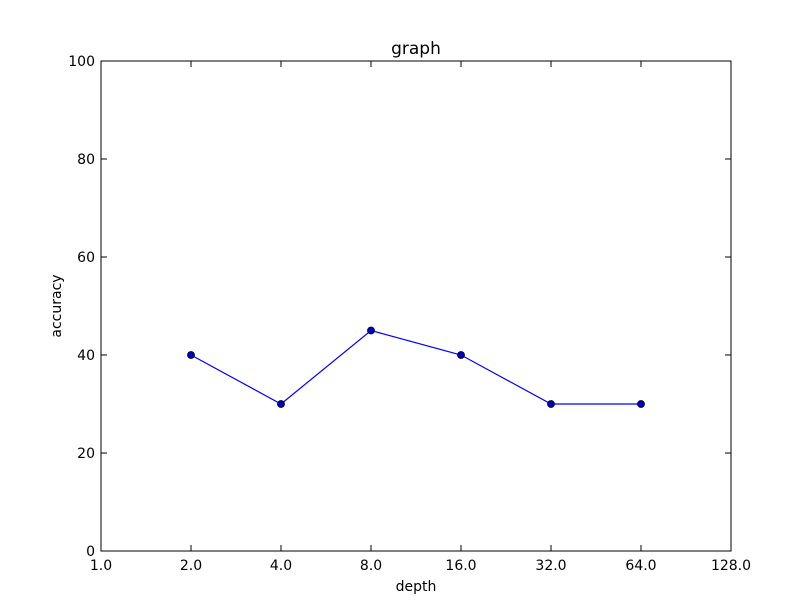  I want to click on chart-title: graph, so click(416, 49).